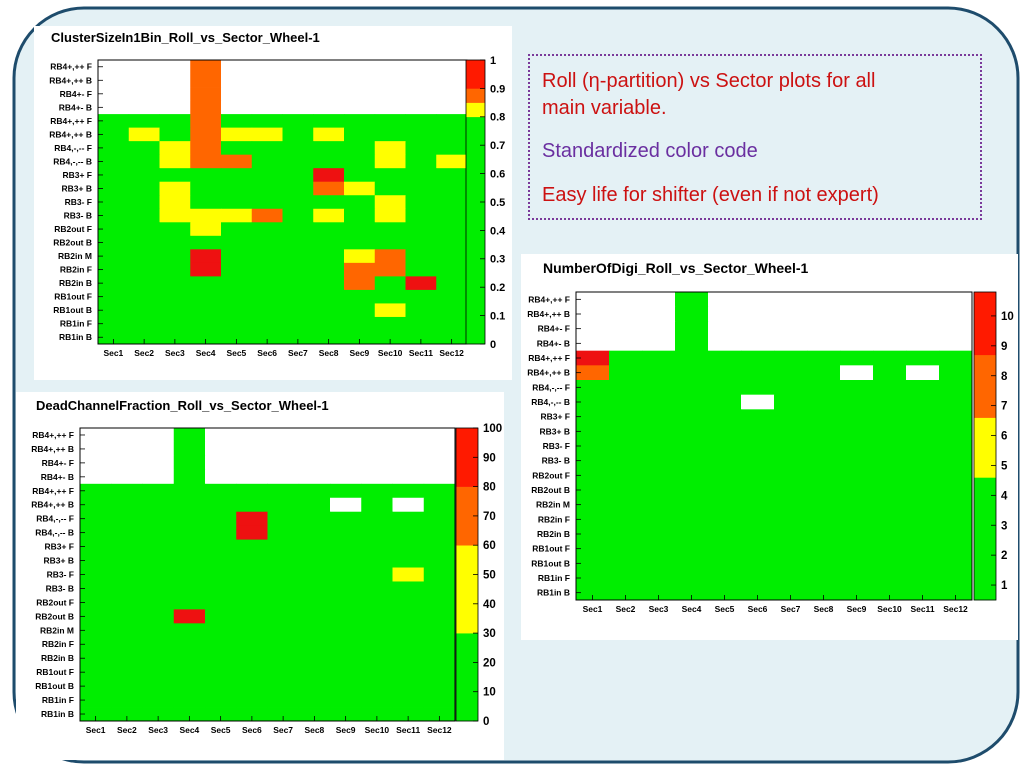 This screenshot has width=1024, height=768. I want to click on heatmap-cell-rb1out-f-sec9, so click(857, 549).